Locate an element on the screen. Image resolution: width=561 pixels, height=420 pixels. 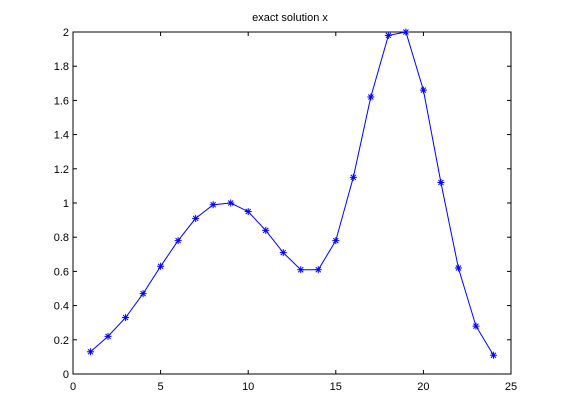
y-tick-label: 0.6 is located at coordinates (61, 272).